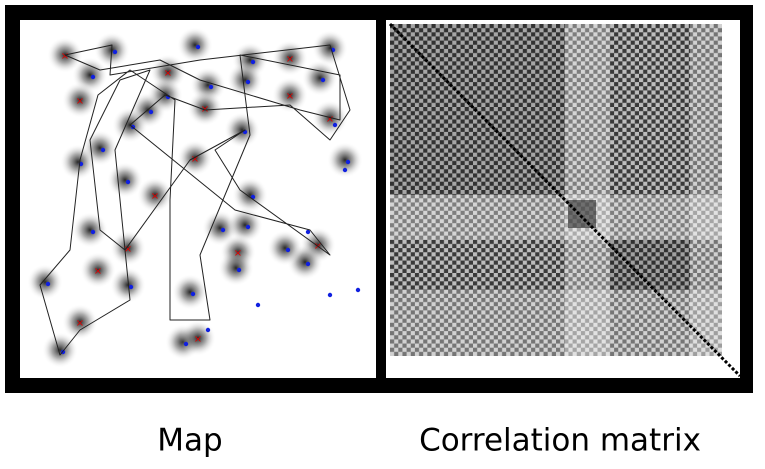 This screenshot has width=765, height=469. What do you see at coordinates (560, 441) in the screenshot?
I see `panel-label: Correlation matrix` at bounding box center [560, 441].